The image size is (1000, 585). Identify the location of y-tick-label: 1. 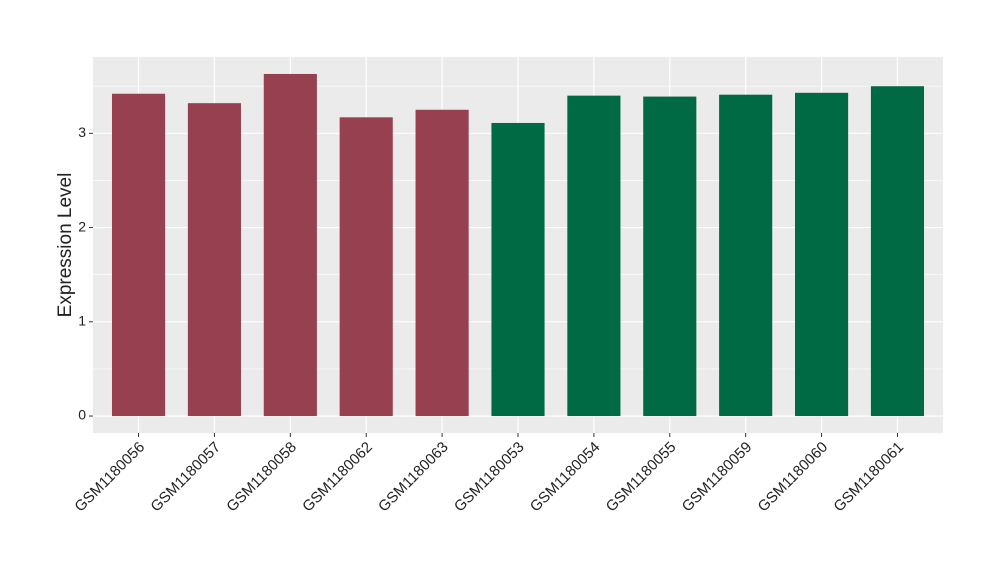
(82, 321).